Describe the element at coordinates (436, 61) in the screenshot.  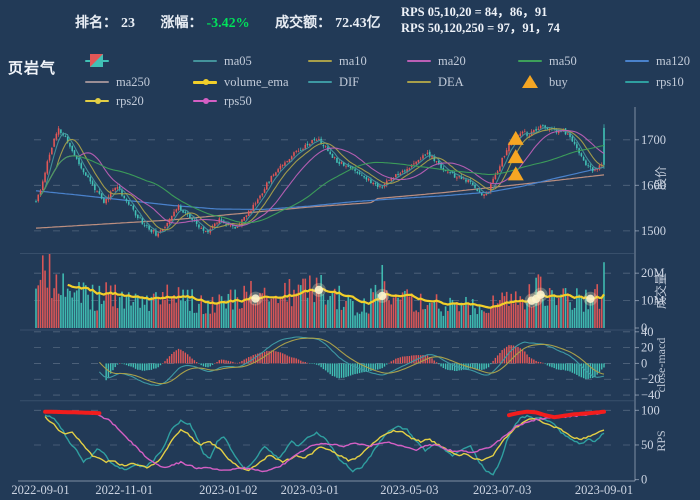
I see `legend-item-ma20: ma20` at that location.